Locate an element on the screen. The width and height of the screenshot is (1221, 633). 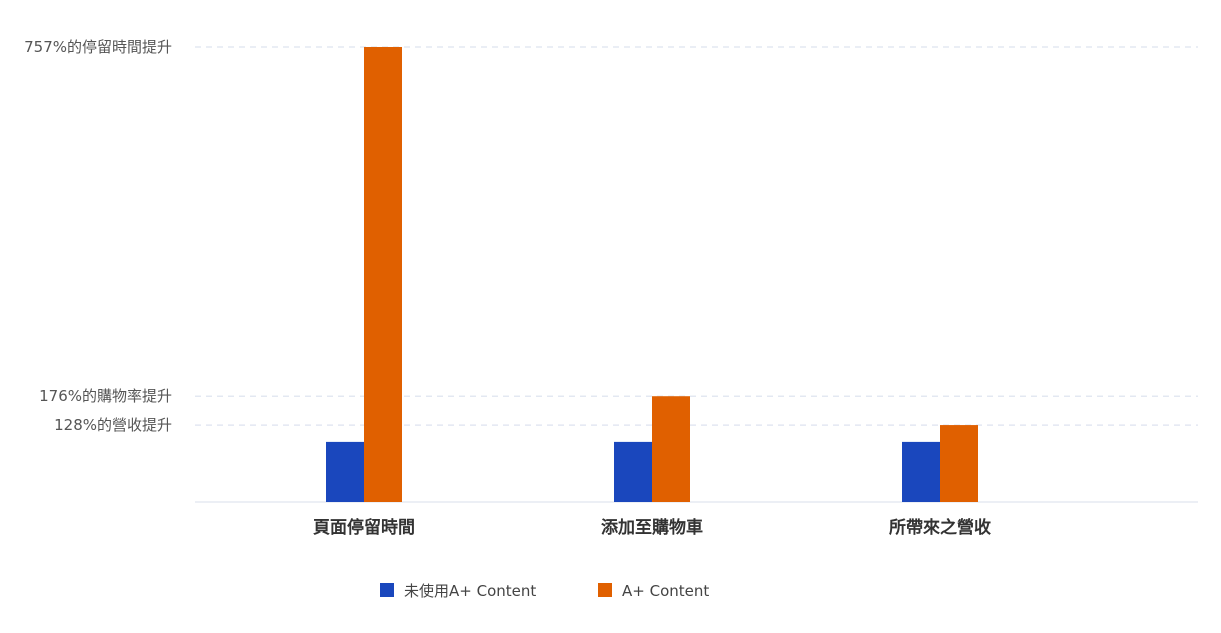
legend-label-1: 未使用A+ Content is located at coordinates (470, 591).